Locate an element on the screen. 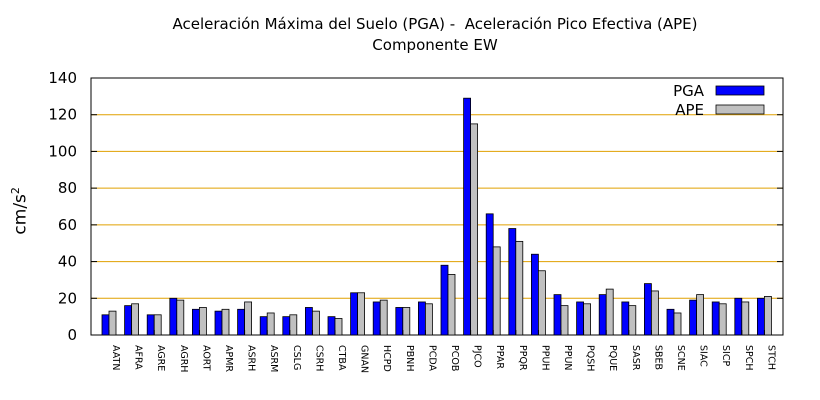  x-tick-label: PCDA is located at coordinates (431, 358).